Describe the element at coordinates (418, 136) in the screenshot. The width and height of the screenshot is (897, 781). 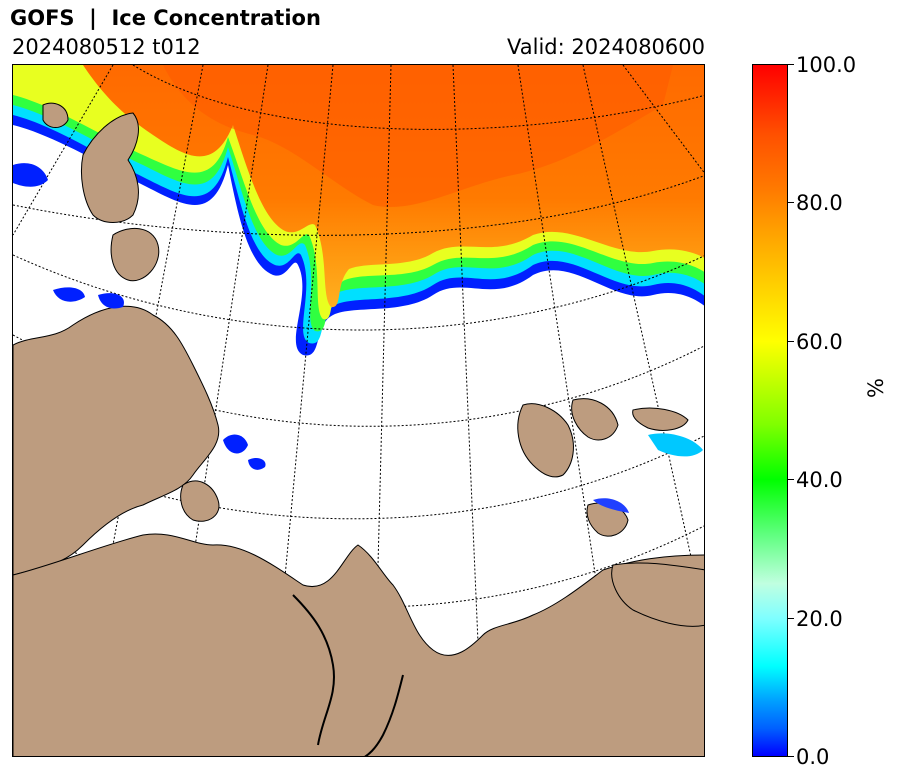
I see `pack-ice-core` at that location.